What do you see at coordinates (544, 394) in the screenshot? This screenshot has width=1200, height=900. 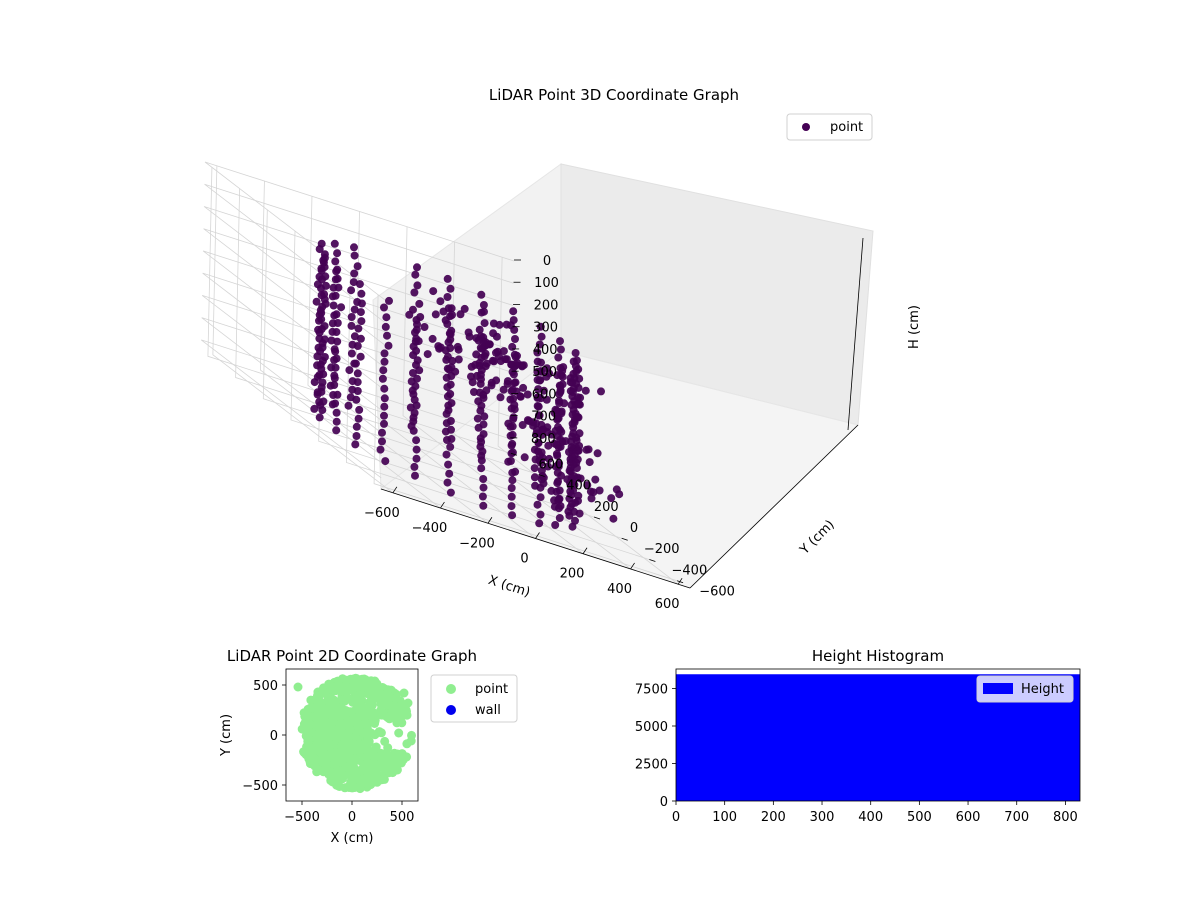 I see `scatter3d-ztick-label-6: 600` at bounding box center [544, 394].